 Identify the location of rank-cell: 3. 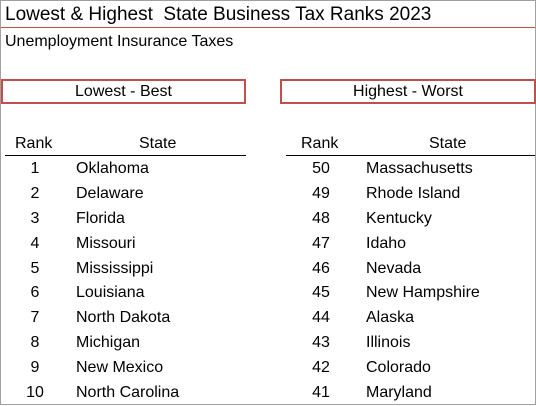
(35, 218).